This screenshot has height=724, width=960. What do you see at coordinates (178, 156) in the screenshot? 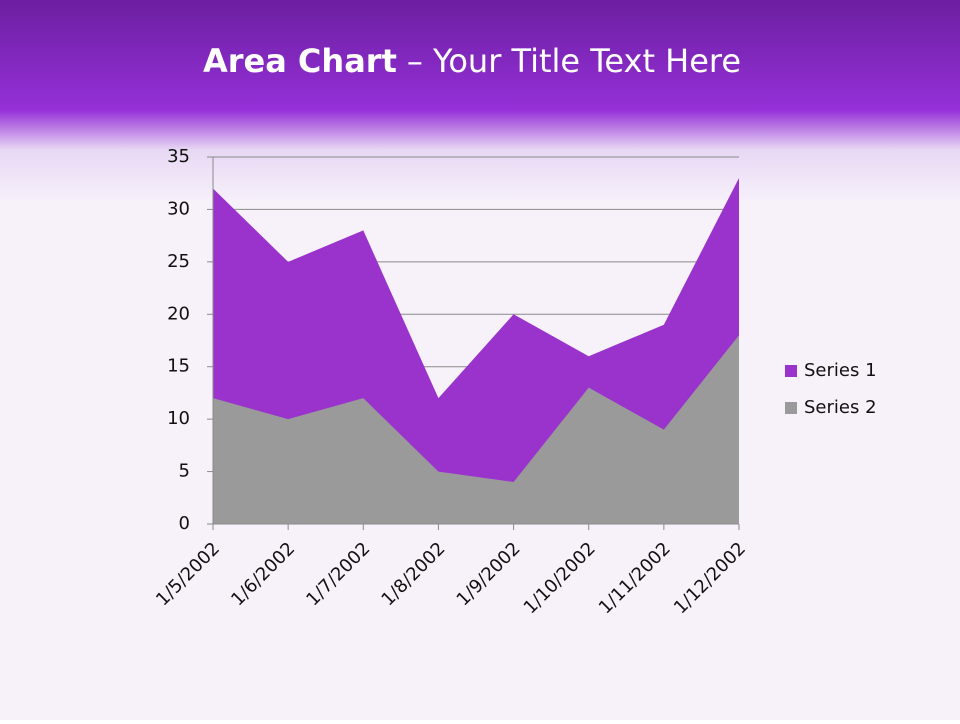
I see `y-tick-label: 35` at bounding box center [178, 156].